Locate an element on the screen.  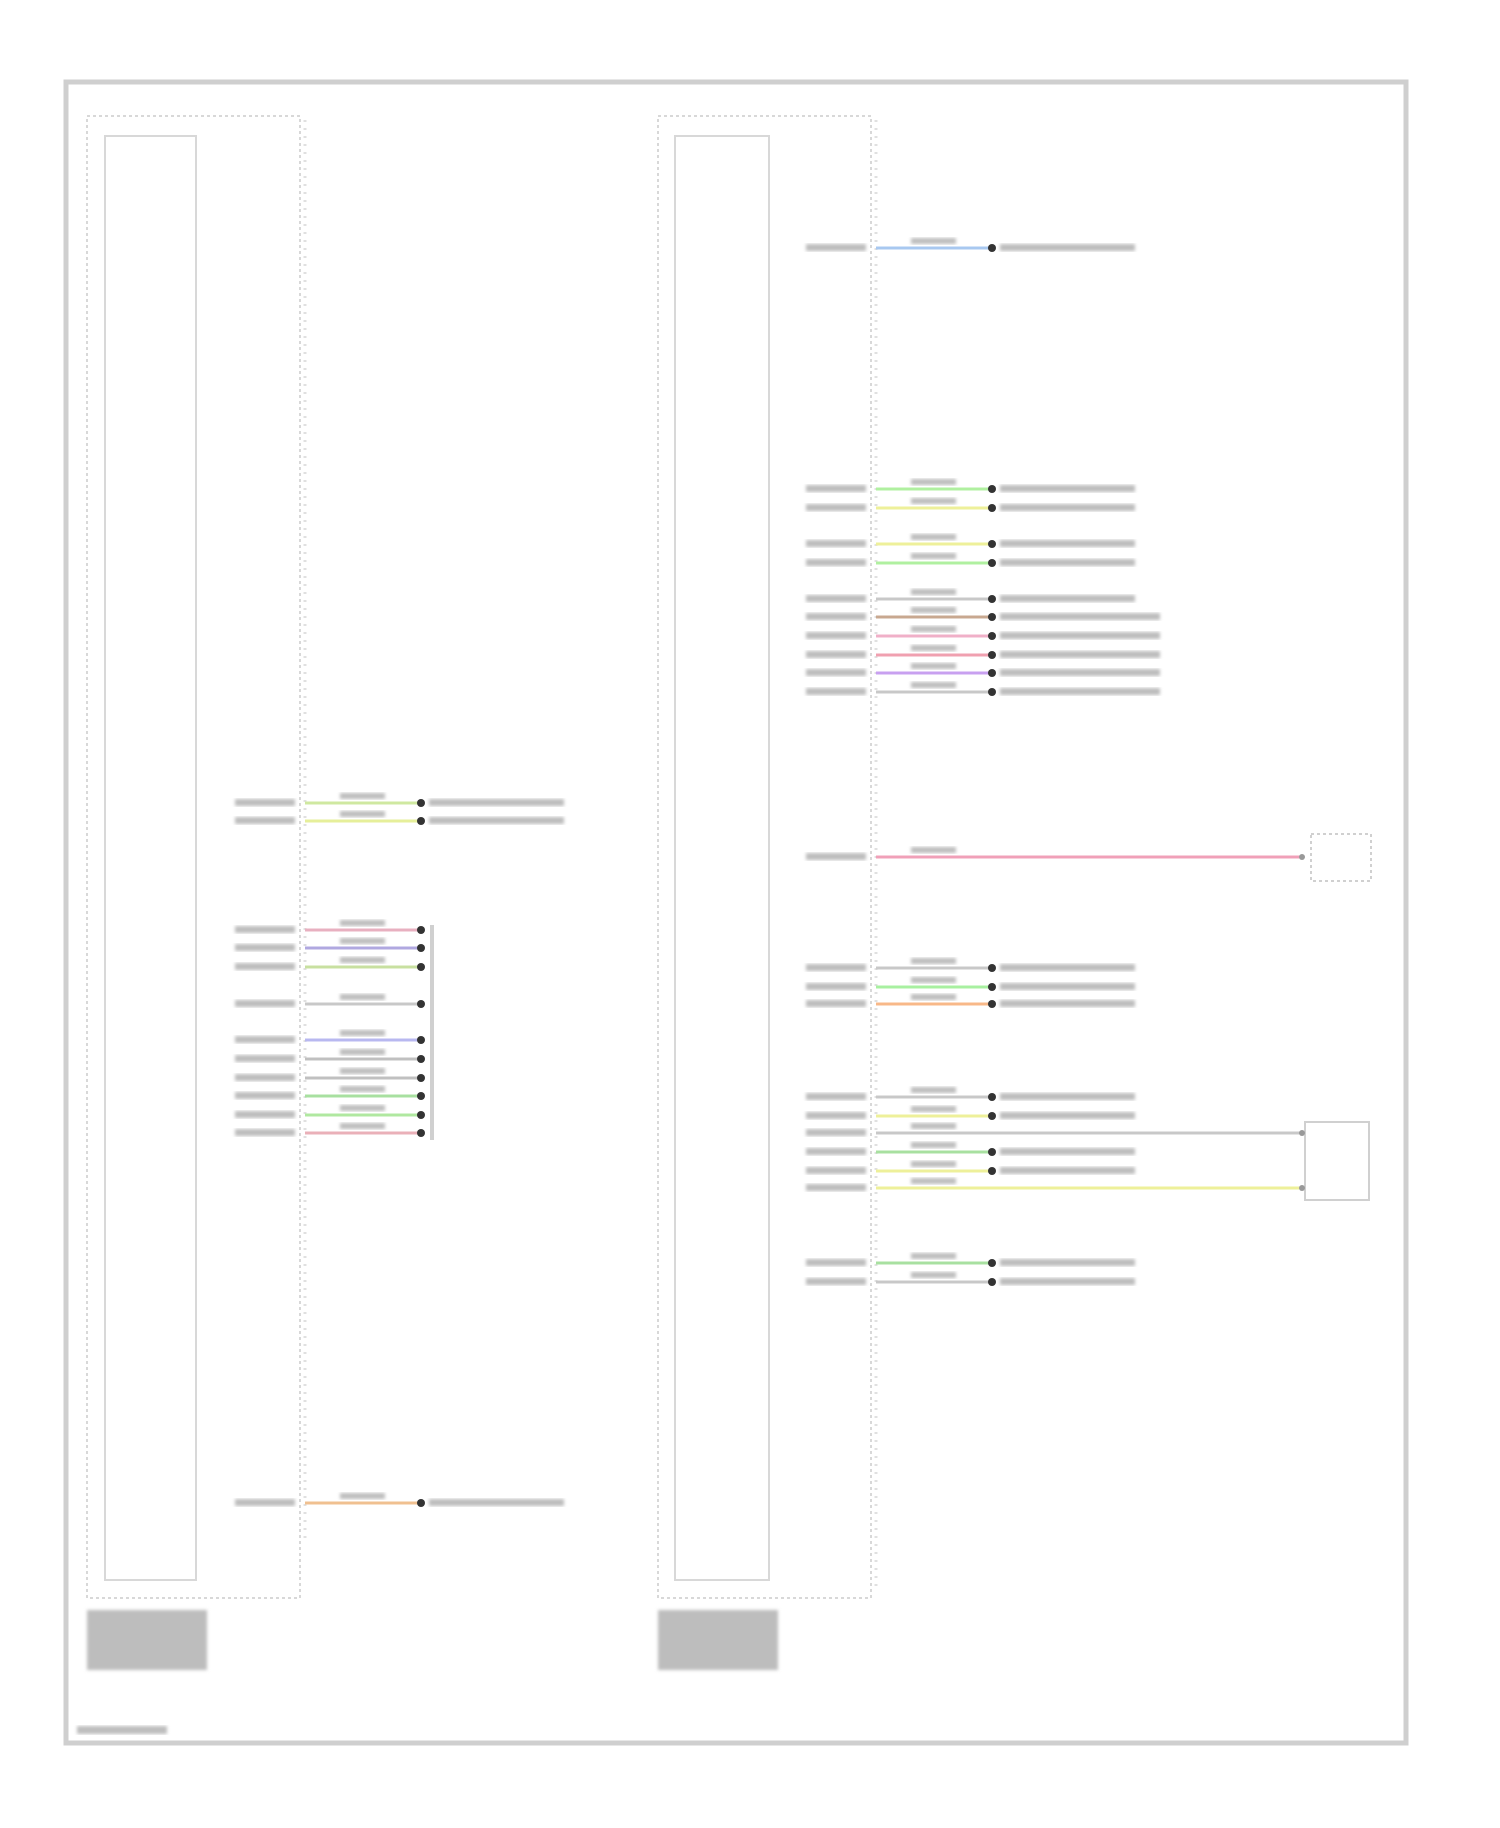
left-bracket is located at coordinates (432, 1032).